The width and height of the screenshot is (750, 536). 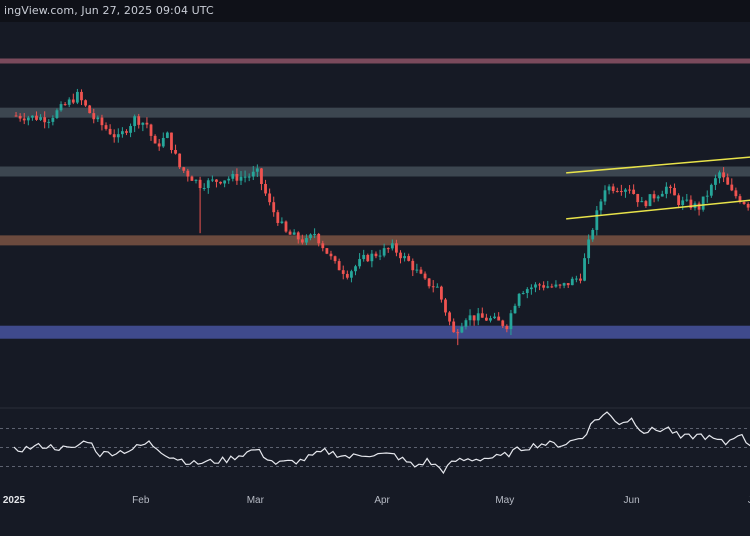 What do you see at coordinates (658, 188) in the screenshot?
I see `ascending-channel` at bounding box center [658, 188].